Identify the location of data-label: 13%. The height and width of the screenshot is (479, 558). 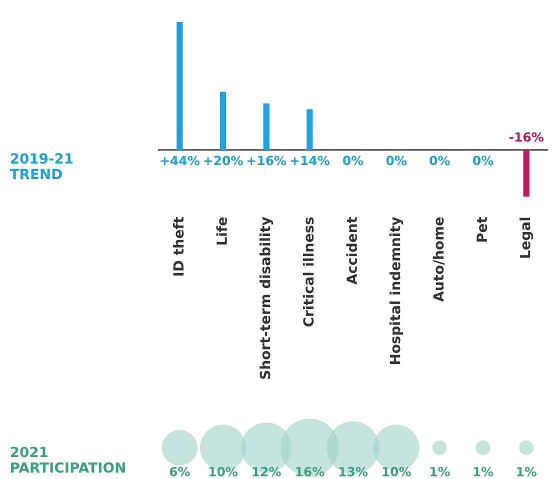
(353, 471).